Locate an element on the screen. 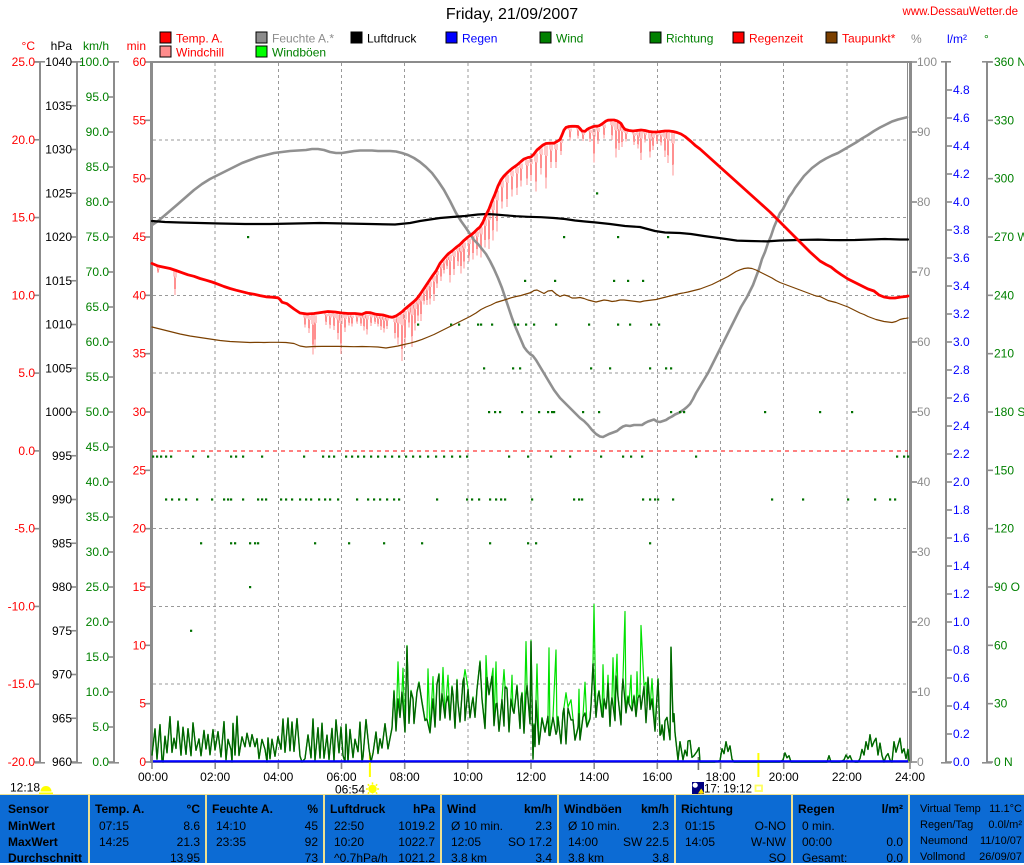 This screenshot has height=865, width=1024. svg-text: 45 is located at coordinates (140, 237).